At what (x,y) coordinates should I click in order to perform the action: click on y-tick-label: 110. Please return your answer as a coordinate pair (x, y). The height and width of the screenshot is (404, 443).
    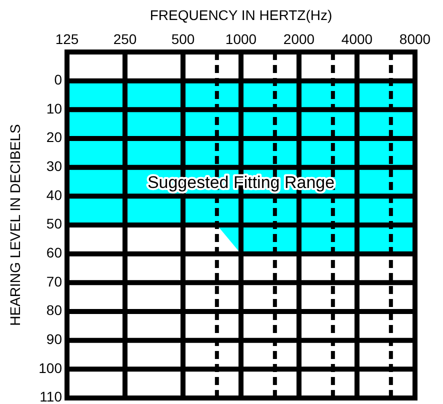
    Looking at the image, I should click on (51, 396).